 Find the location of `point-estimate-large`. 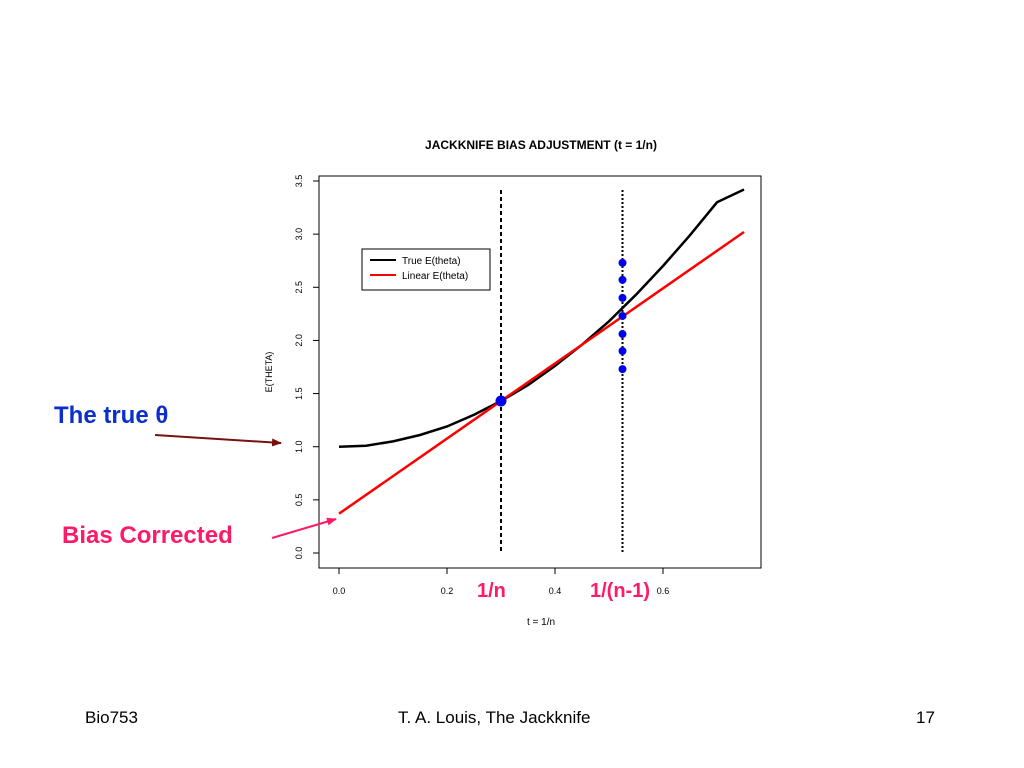

point-estimate-large is located at coordinates (501, 401).